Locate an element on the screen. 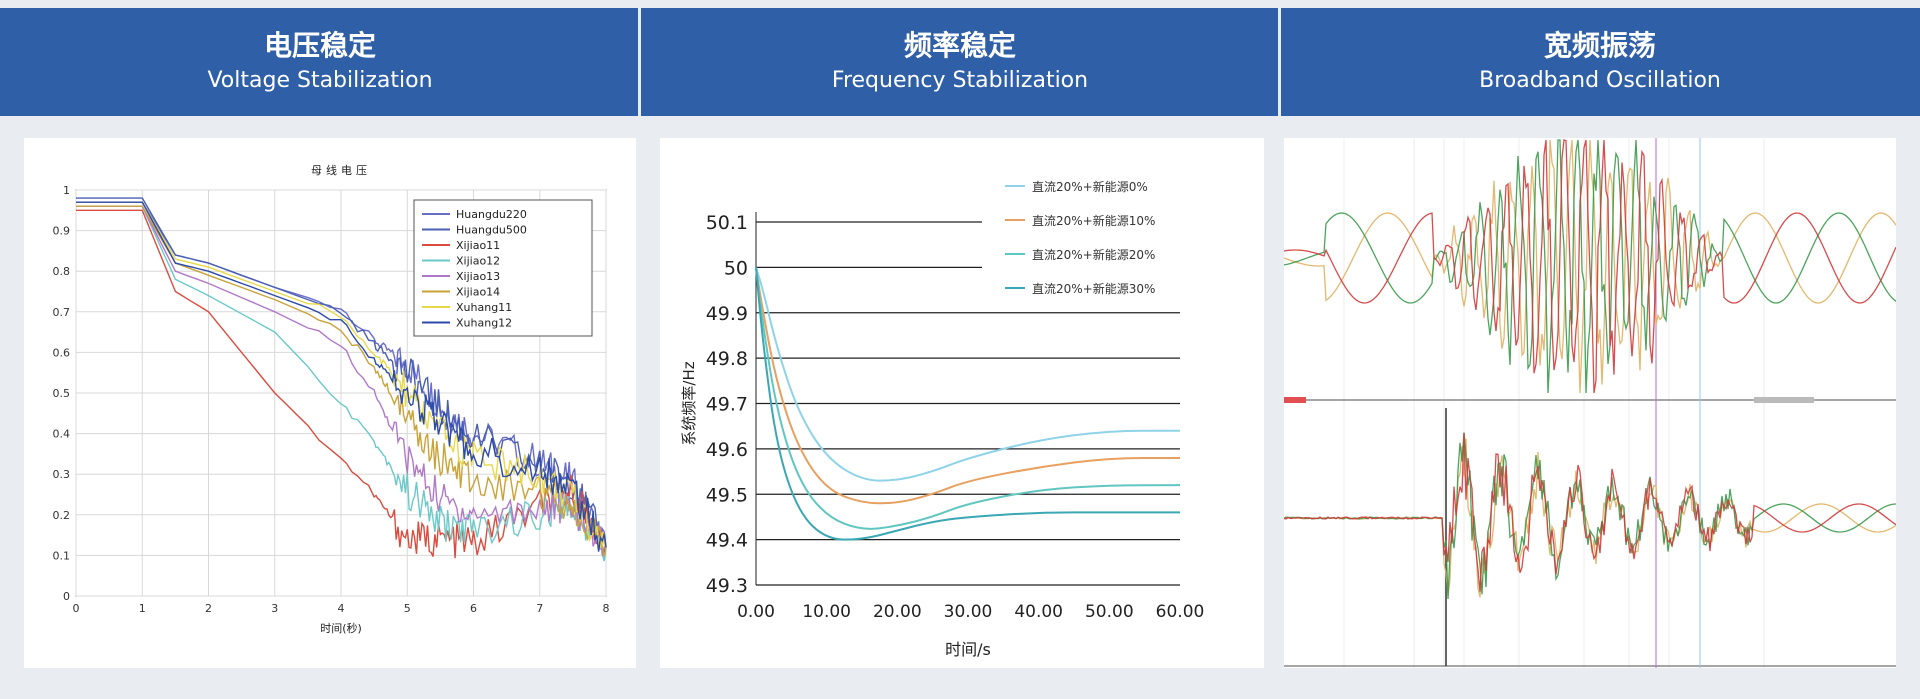  header-column-voltage: 电压稳定 Voltage Stabilization is located at coordinates (320, 62).